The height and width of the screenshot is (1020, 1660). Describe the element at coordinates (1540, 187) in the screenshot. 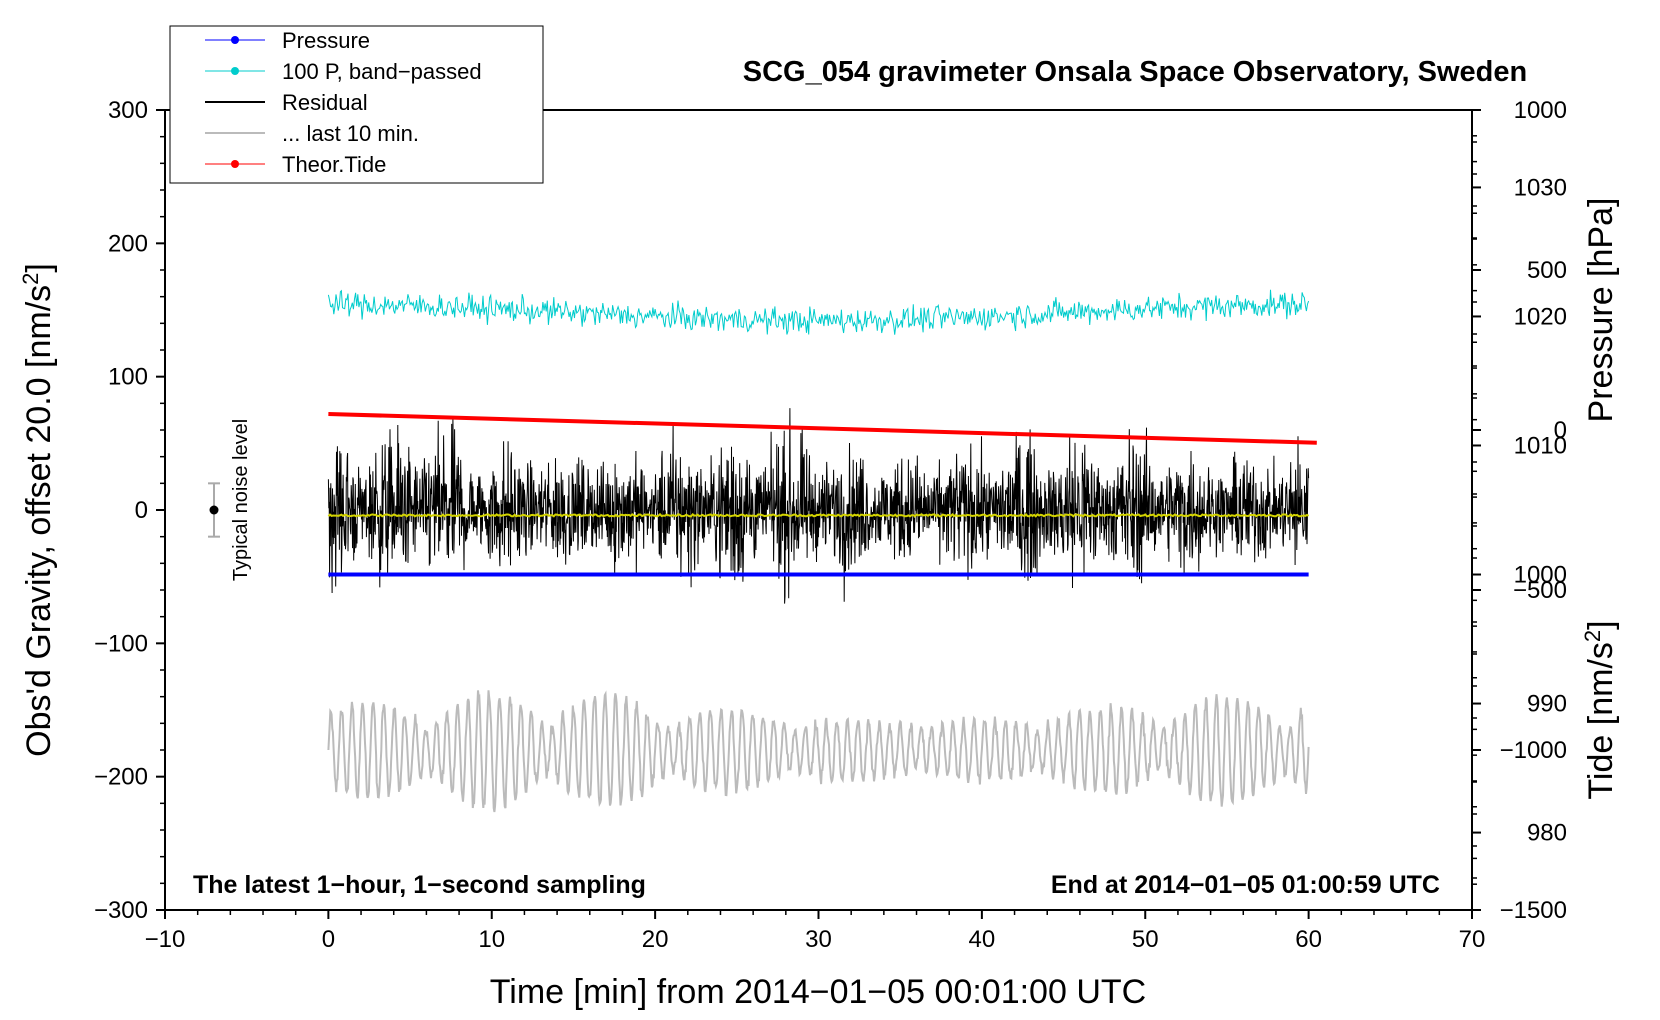

I see `pressure-tick-label: 1030` at that location.